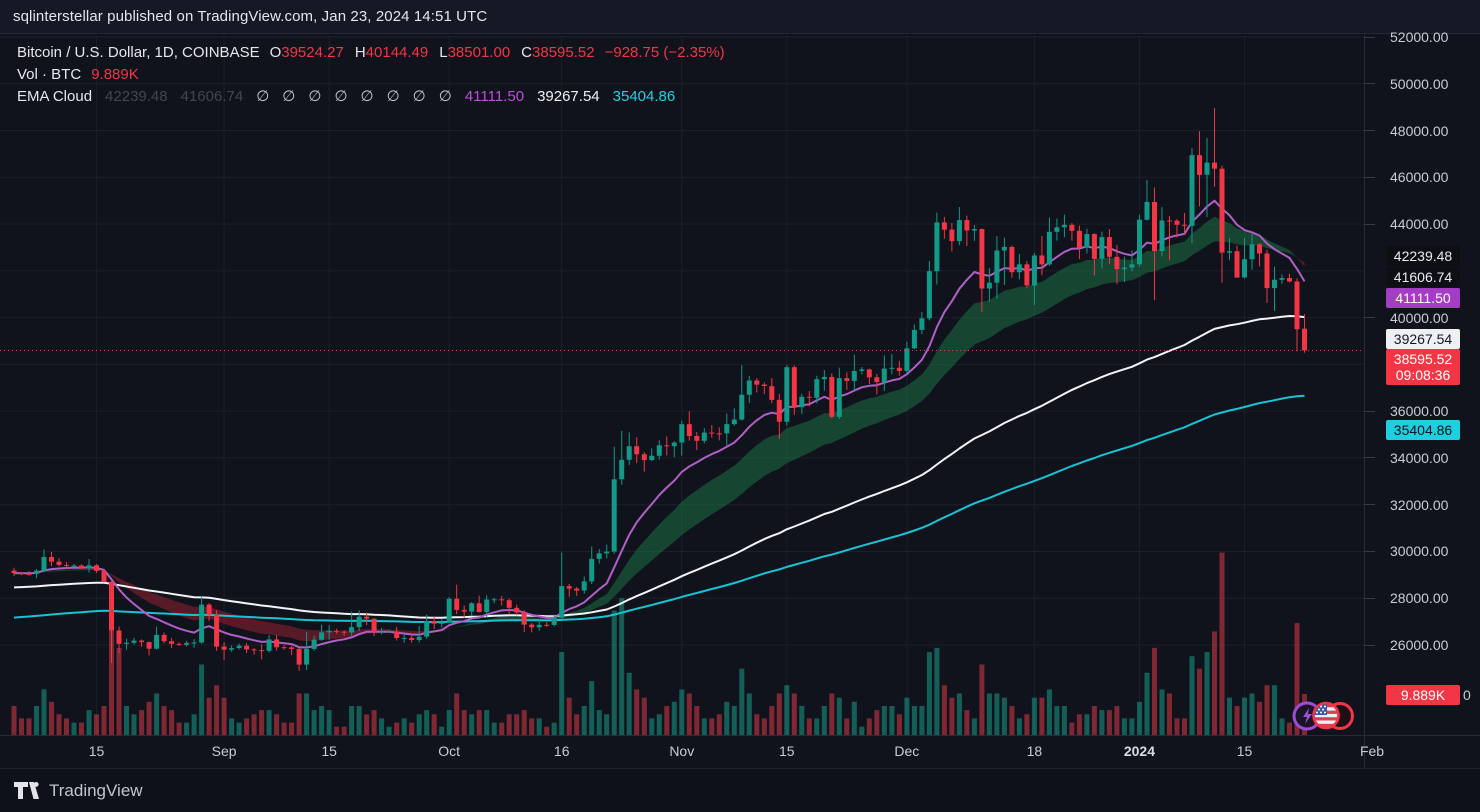 The width and height of the screenshot is (1480, 812). I want to click on price-axis-label: 32000.00, so click(1419, 504).